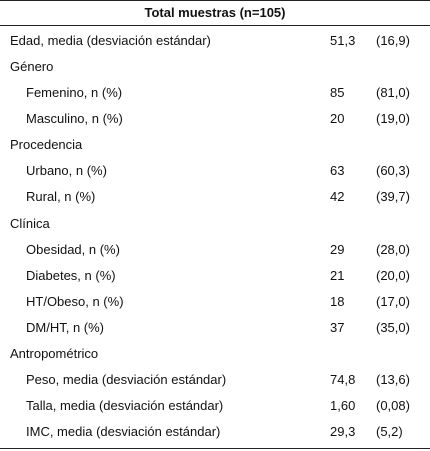  What do you see at coordinates (66, 170) in the screenshot?
I see `row-label: Urbano, n (%)` at bounding box center [66, 170].